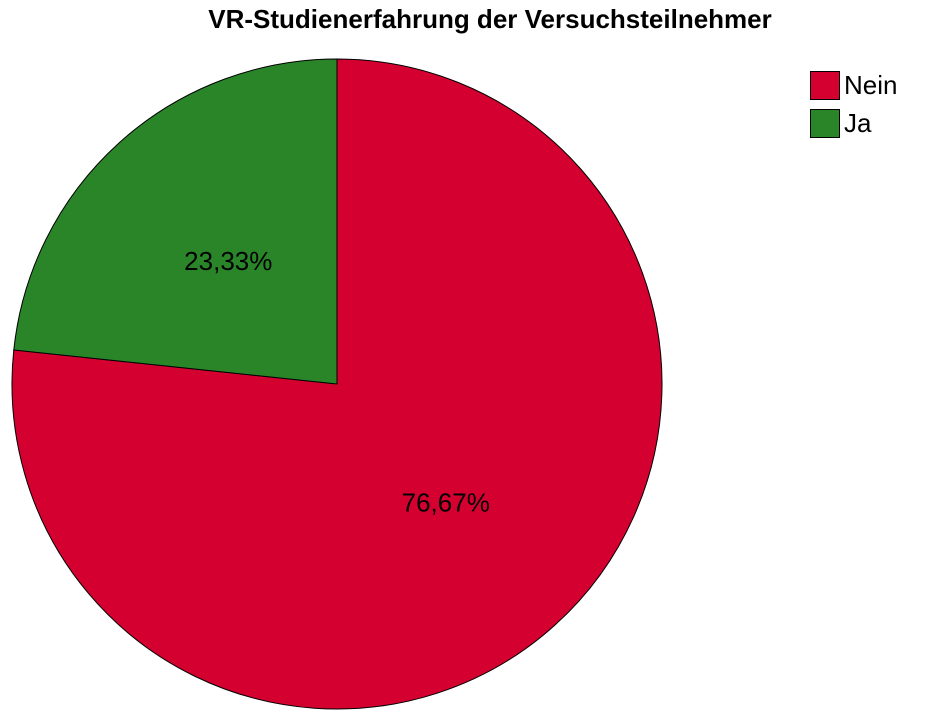 The height and width of the screenshot is (719, 932). What do you see at coordinates (446, 503) in the screenshot?
I see `slice-label-nein: 76,67%` at bounding box center [446, 503].